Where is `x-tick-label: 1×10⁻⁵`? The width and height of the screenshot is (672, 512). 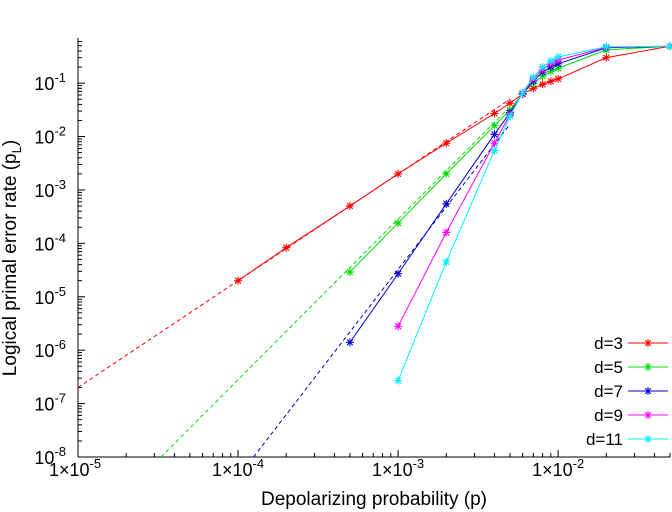
x-tick-label: 1×10⁻⁵ is located at coordinates (75, 468).